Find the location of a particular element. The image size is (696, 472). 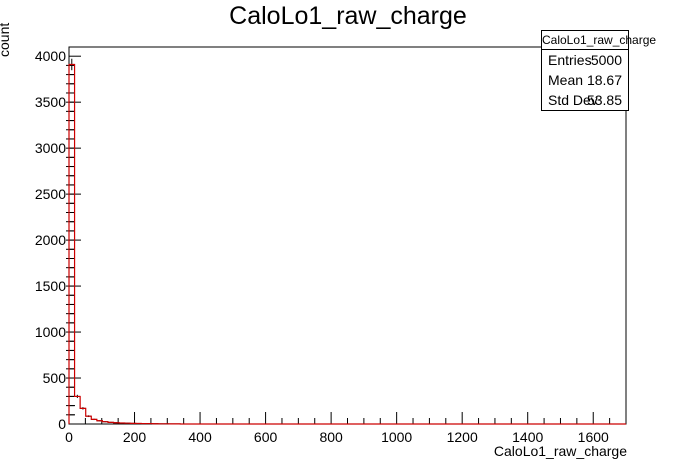

x-tick-label: 1000 is located at coordinates (396, 437).